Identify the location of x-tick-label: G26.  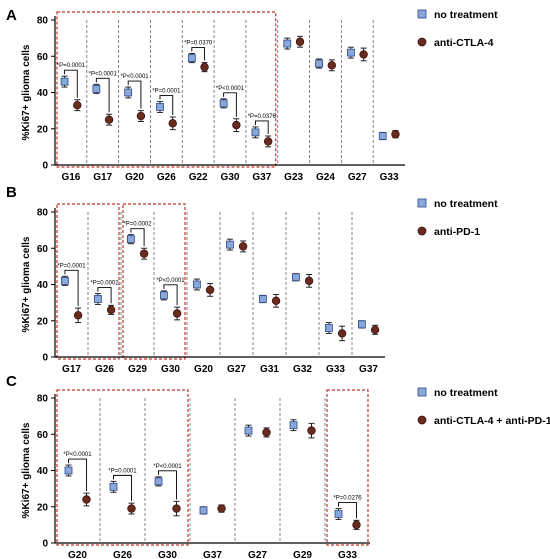
(166, 177).